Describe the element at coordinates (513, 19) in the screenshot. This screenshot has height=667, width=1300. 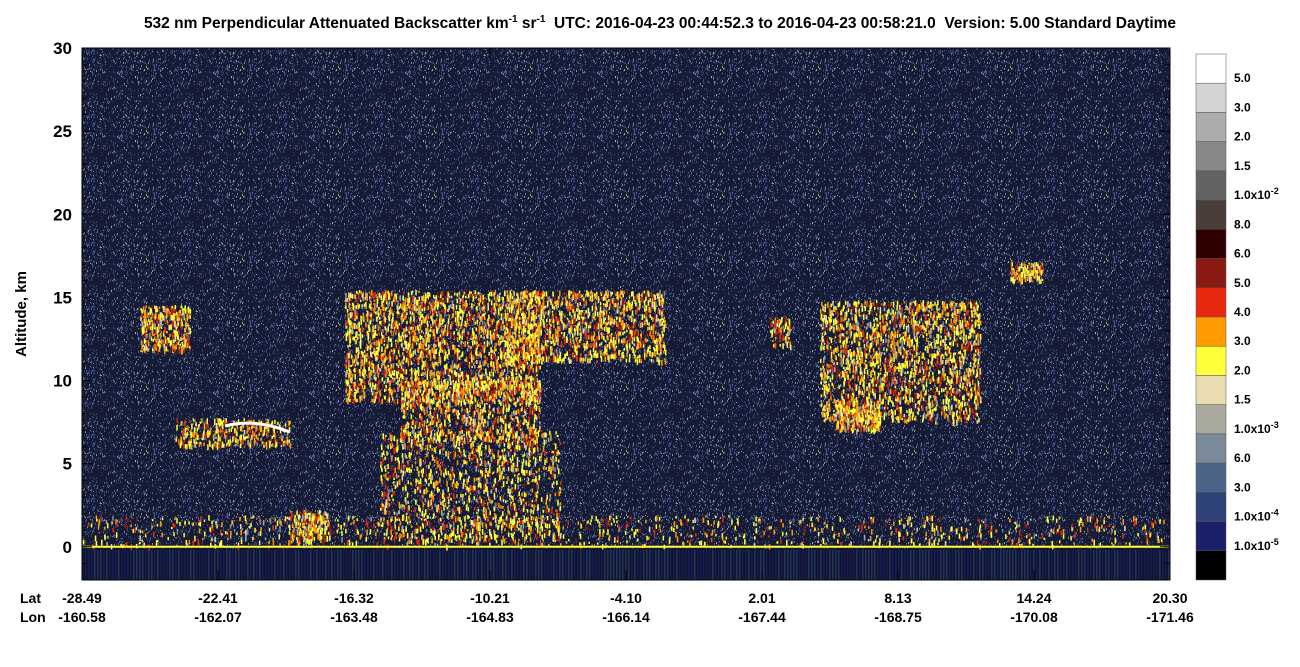
I see `title-sup: -1` at that location.